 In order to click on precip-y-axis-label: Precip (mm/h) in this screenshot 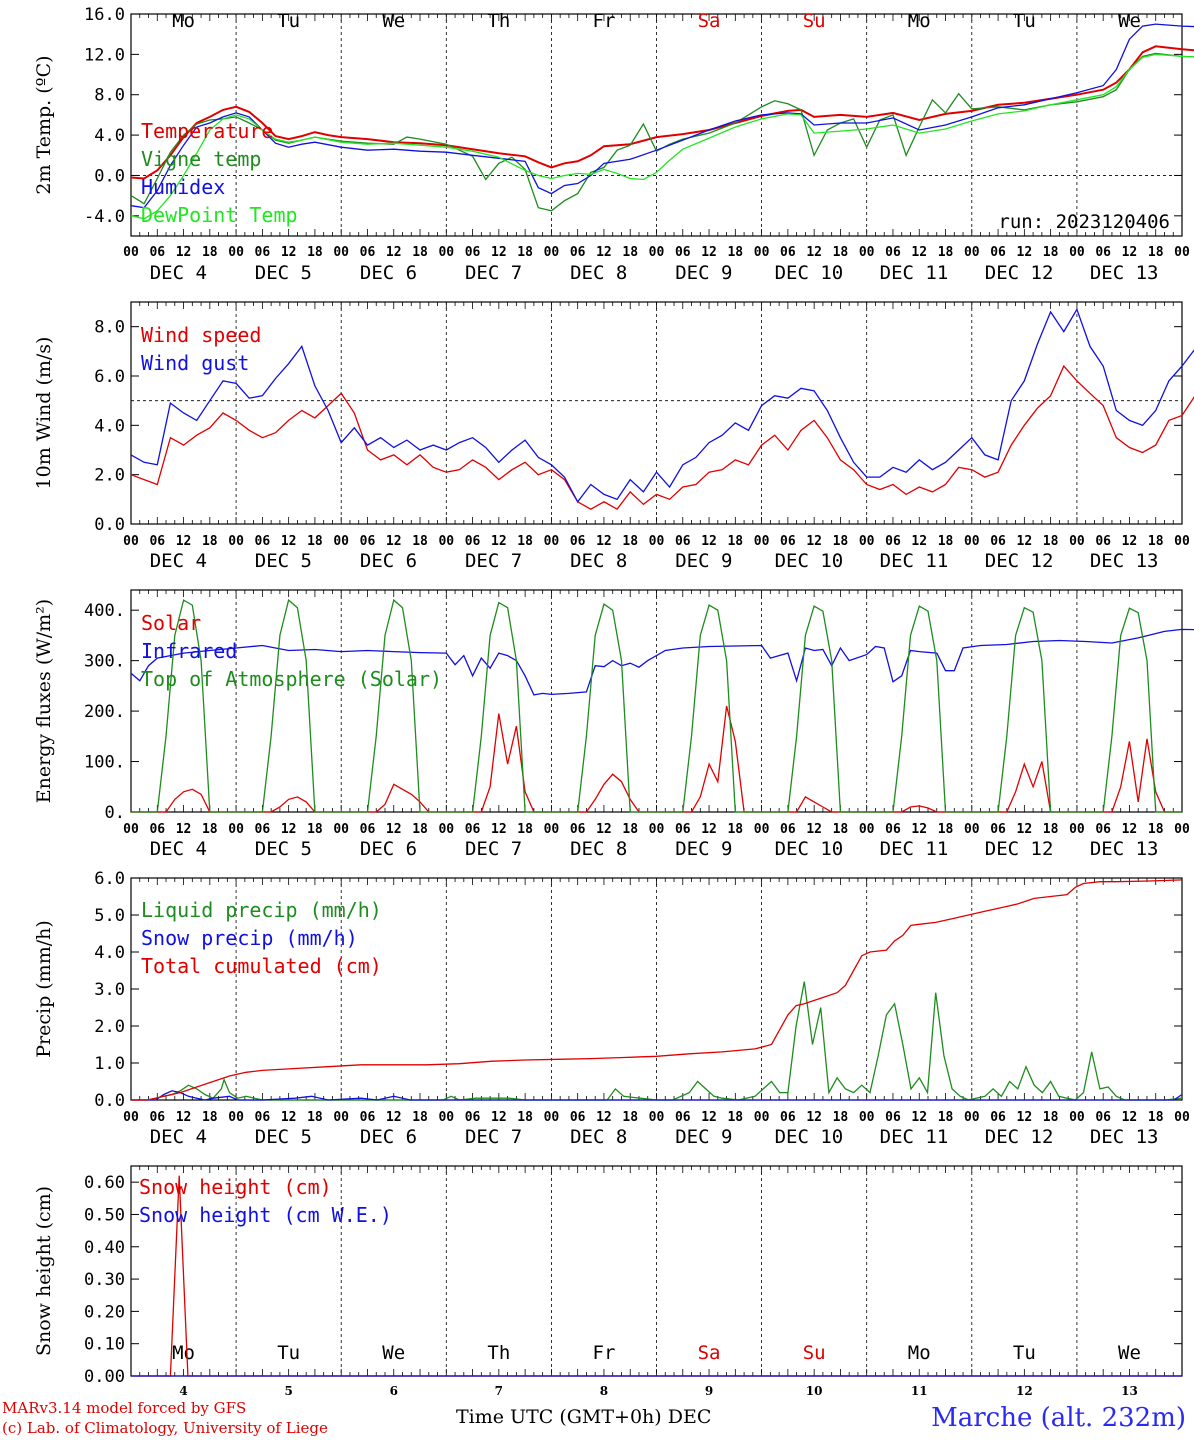, I will do `click(44, 989)`.